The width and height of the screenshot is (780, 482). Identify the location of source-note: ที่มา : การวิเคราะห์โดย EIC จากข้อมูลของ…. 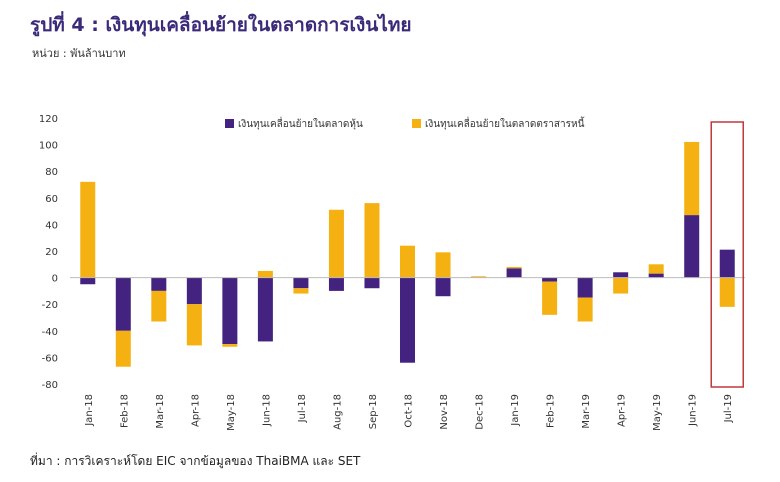
(195, 461).